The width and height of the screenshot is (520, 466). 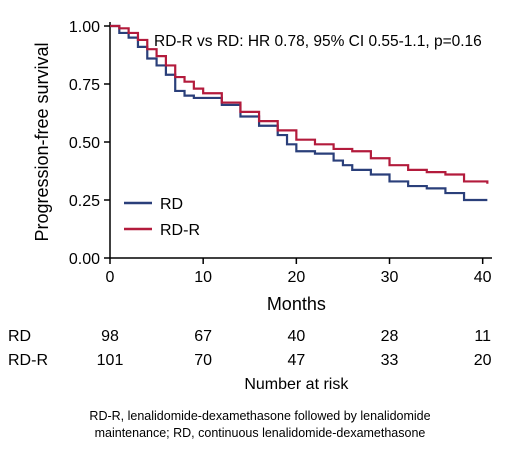 What do you see at coordinates (110, 360) in the screenshot?
I see `risk-count: 101` at bounding box center [110, 360].